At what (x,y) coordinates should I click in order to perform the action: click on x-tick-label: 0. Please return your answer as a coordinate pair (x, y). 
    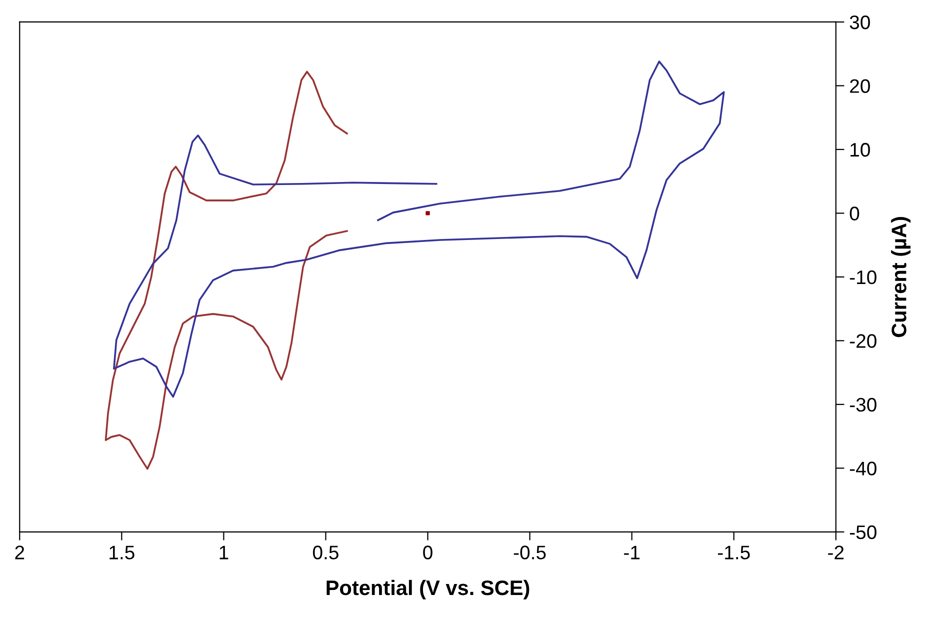
    Looking at the image, I should click on (427, 553).